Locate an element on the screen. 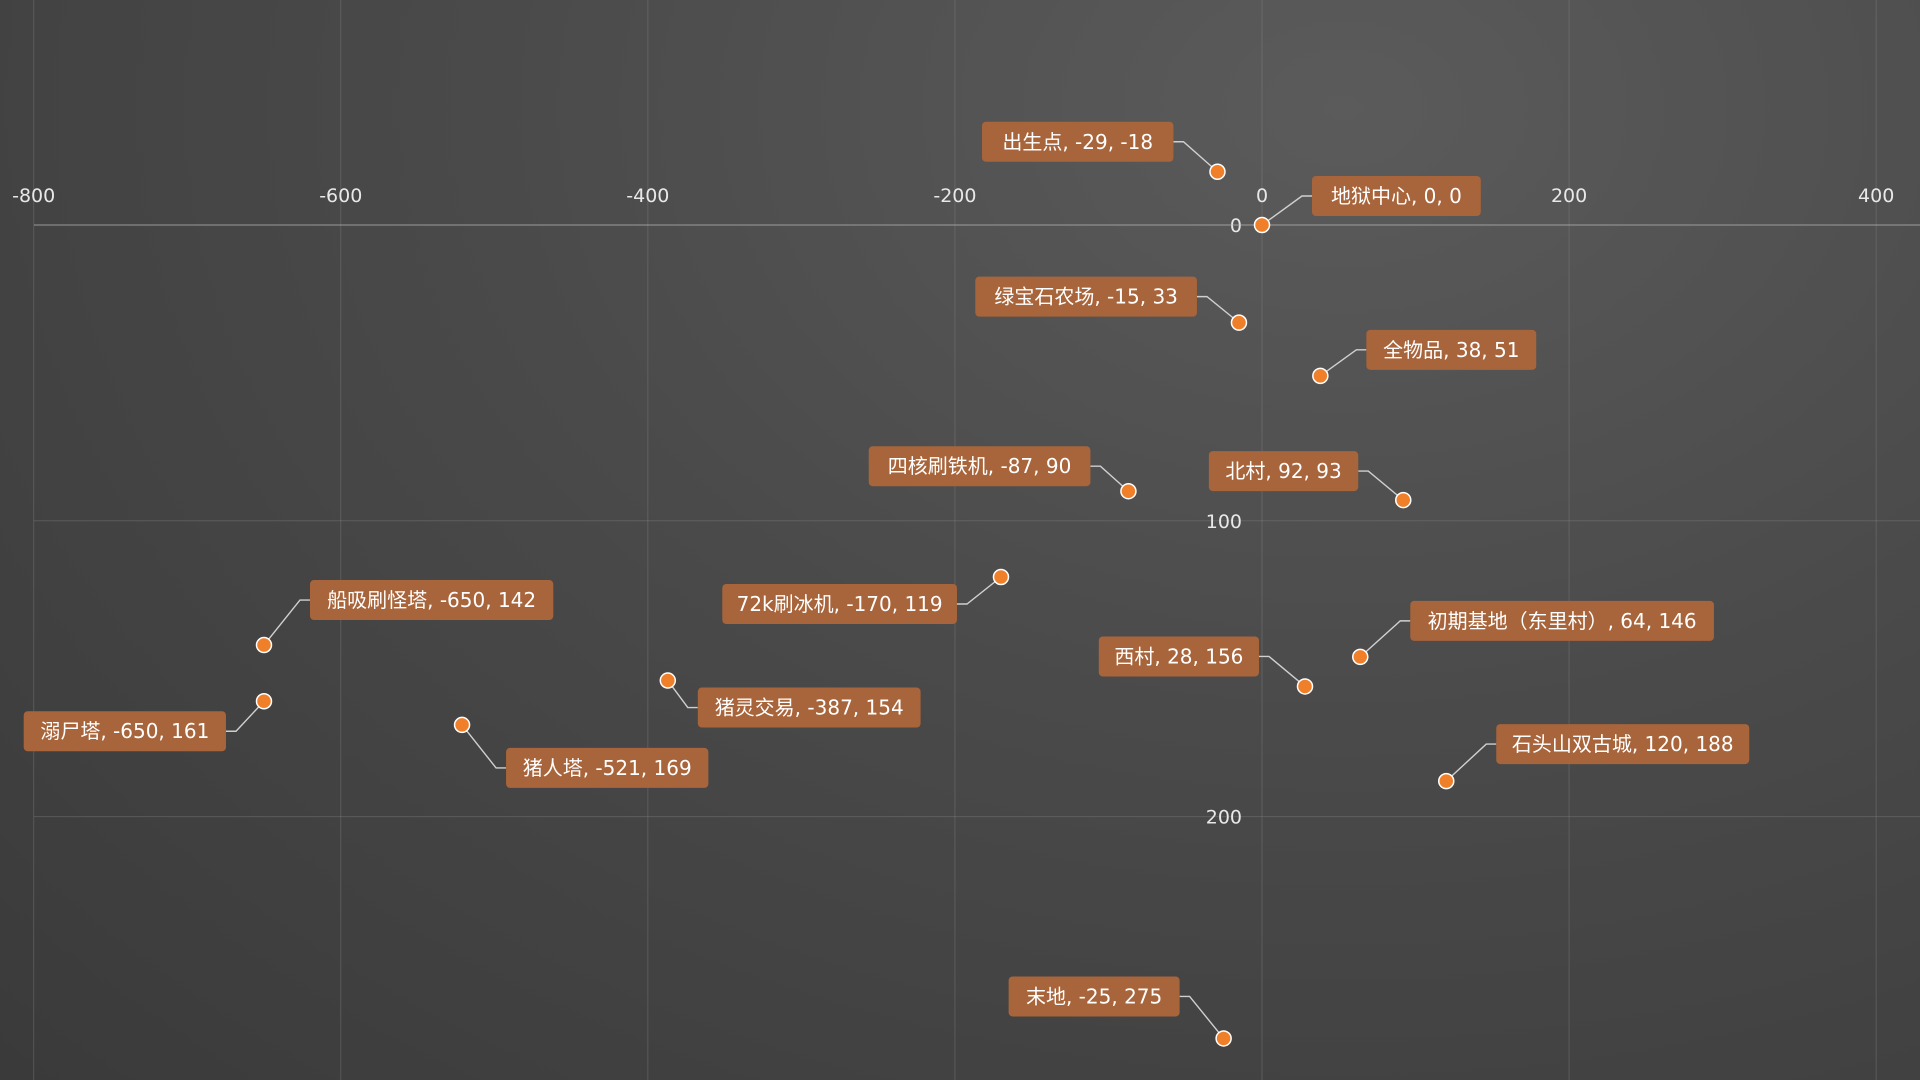 The image size is (1920, 1080). data-label: 地狱中心, 0, 0 is located at coordinates (1396, 196).